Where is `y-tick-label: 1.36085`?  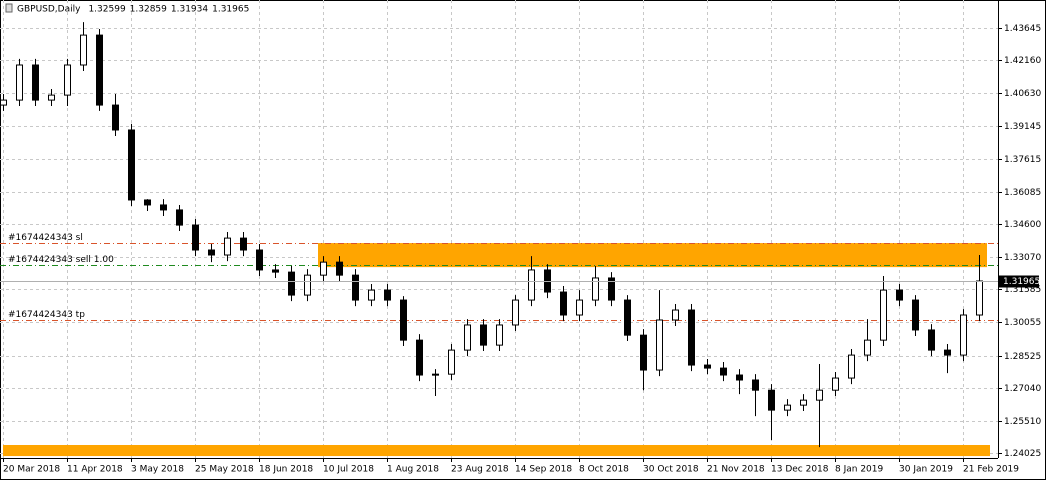
y-tick-label: 1.36085 is located at coordinates (1022, 193).